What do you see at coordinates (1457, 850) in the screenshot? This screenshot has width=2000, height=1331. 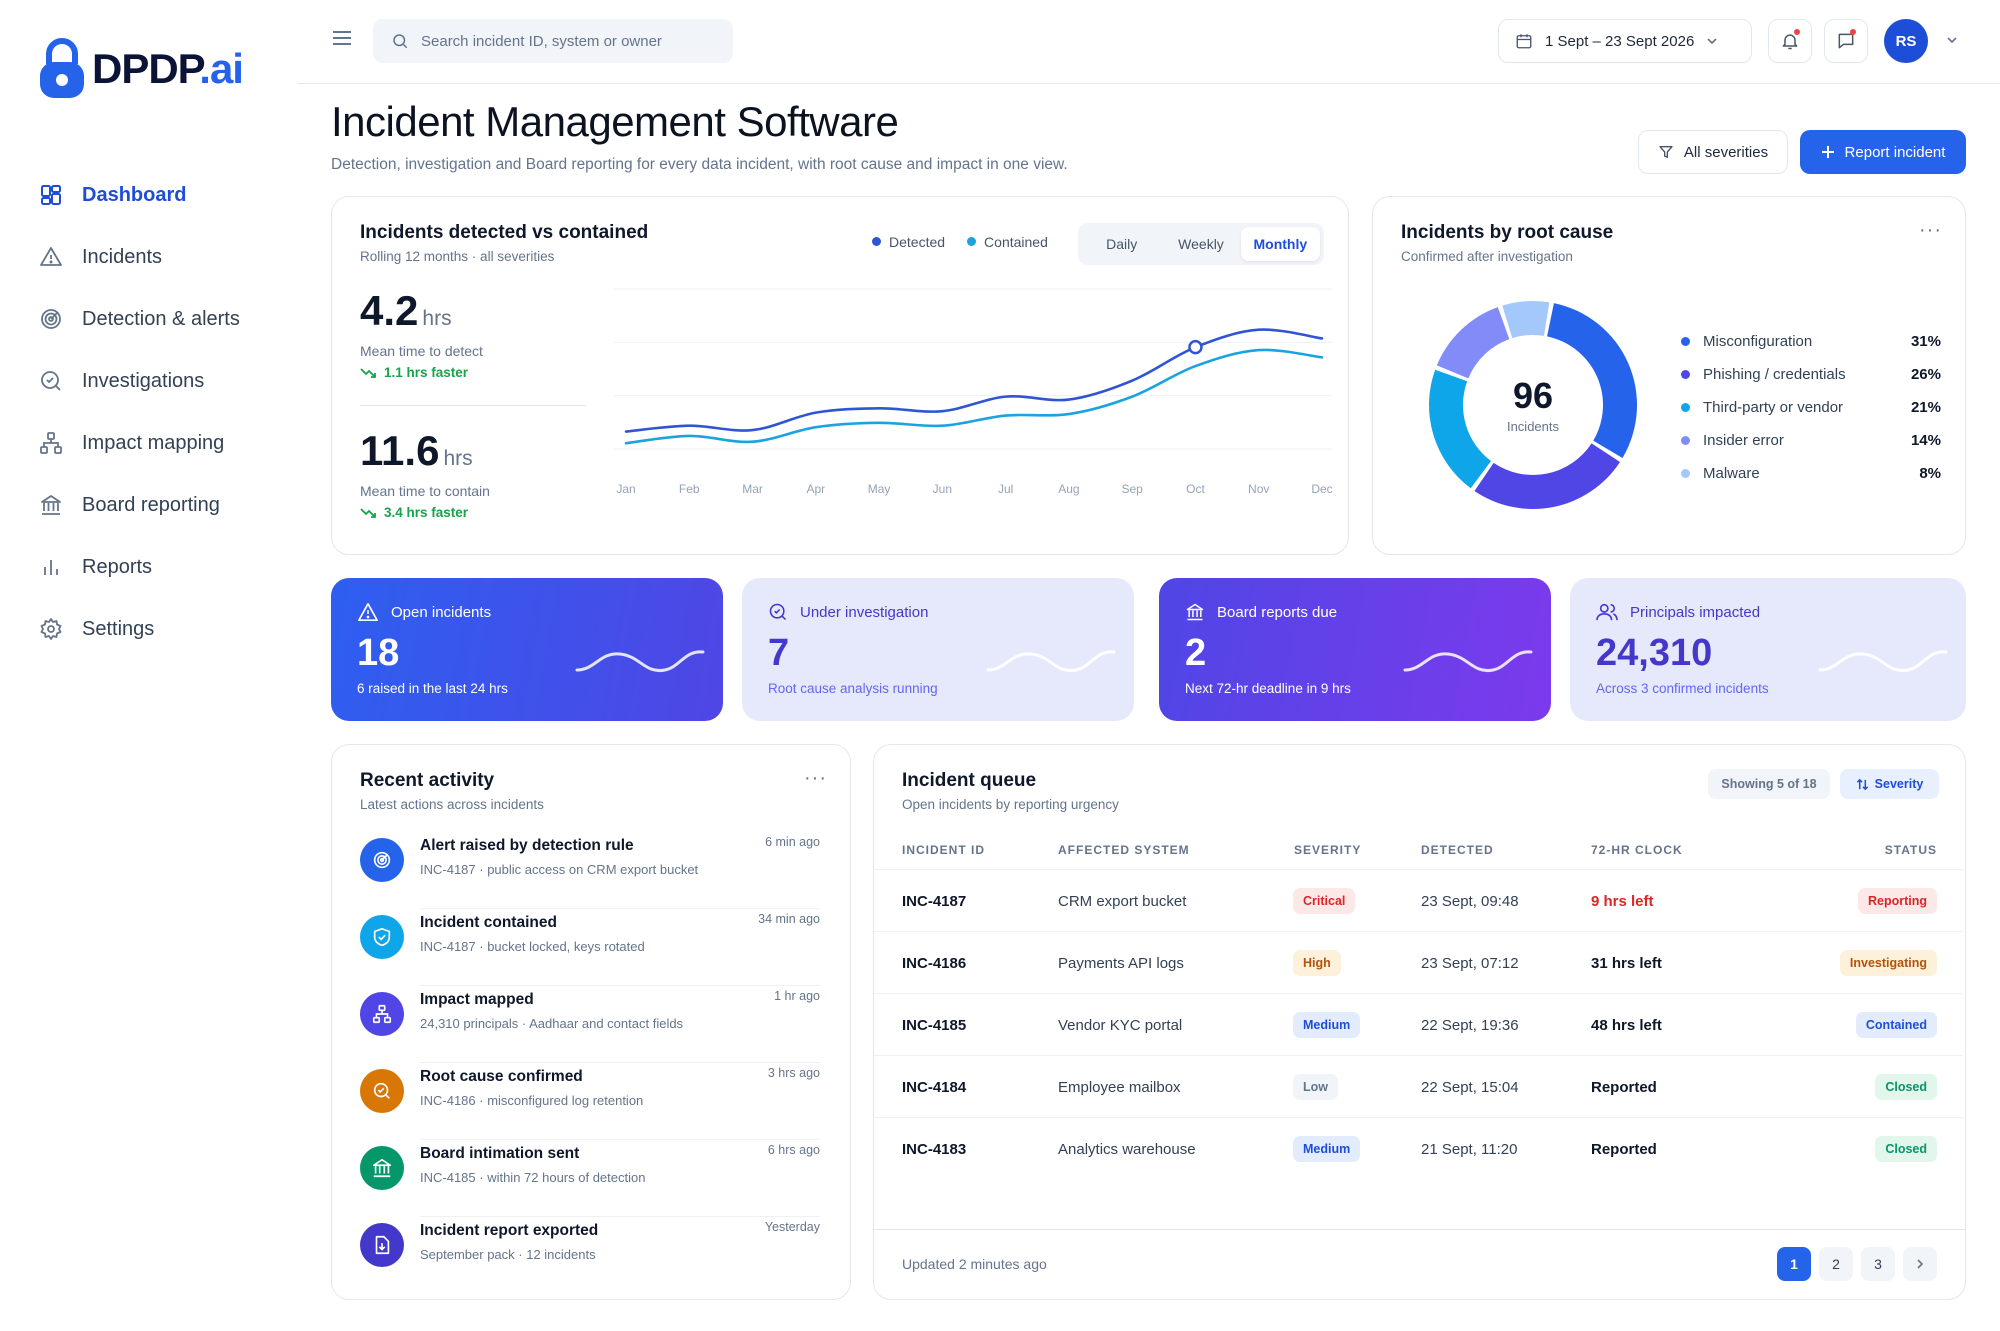 I see `column-header: DETECTED` at bounding box center [1457, 850].